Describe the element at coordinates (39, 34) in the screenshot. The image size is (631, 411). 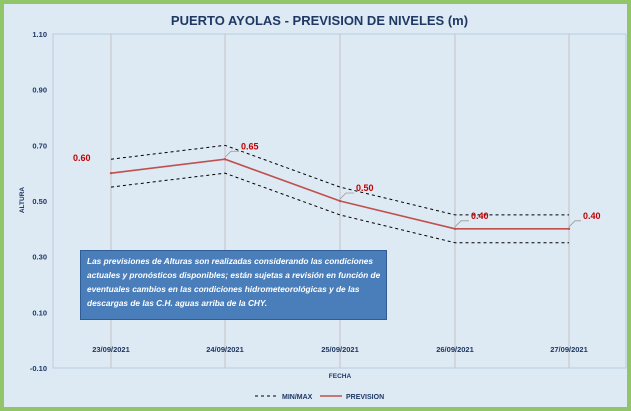
I see `y-tick-label: 1.10` at that location.